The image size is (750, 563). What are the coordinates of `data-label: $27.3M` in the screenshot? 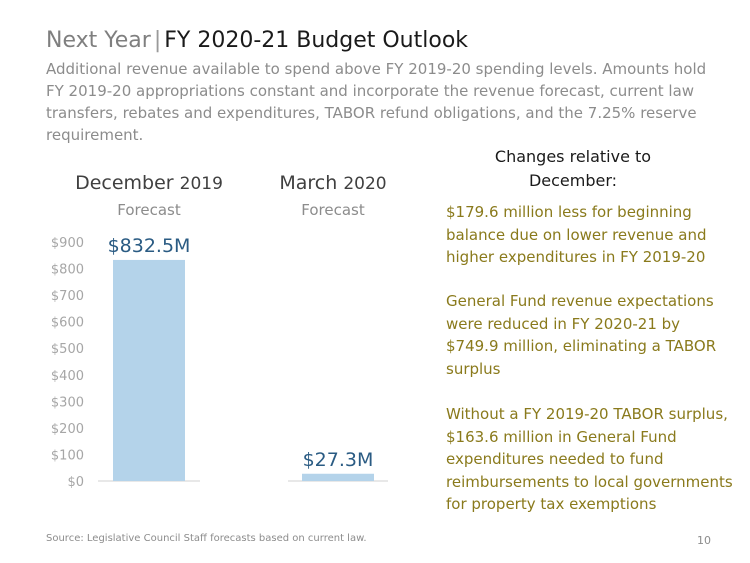 It's located at (338, 460).